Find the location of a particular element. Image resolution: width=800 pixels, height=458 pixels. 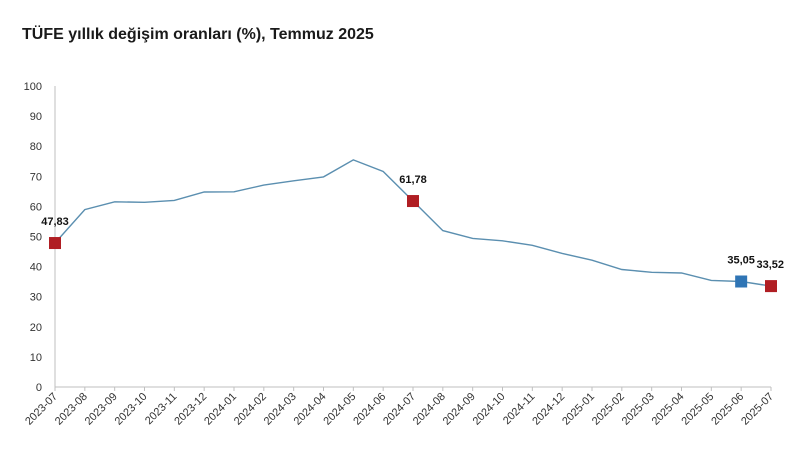

y-tick-label: 0 is located at coordinates (39, 388).